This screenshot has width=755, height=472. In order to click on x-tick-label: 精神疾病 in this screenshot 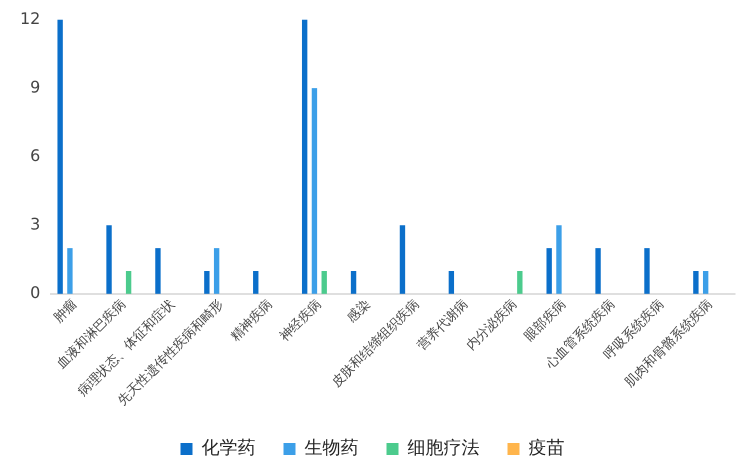, I will do `click(252, 320)`.